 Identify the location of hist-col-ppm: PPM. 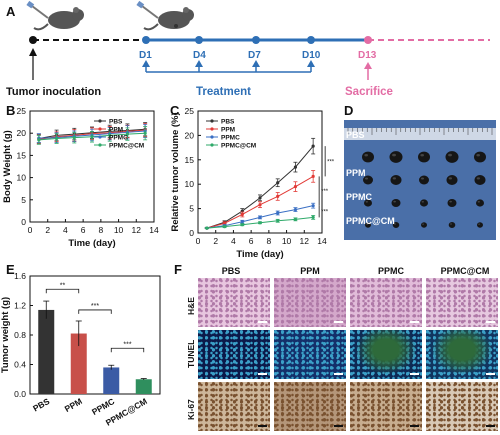
(310, 271).